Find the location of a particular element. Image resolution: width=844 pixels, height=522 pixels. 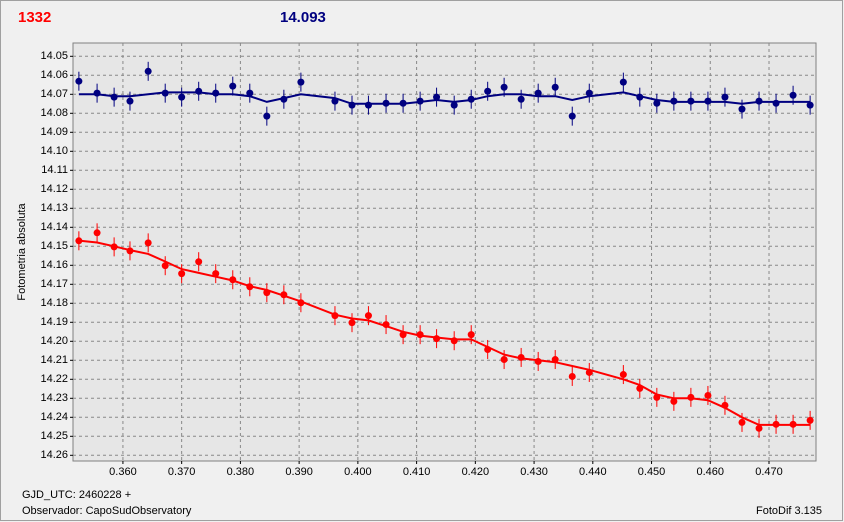

y-tick-label: 14.22 is located at coordinates (54, 379).